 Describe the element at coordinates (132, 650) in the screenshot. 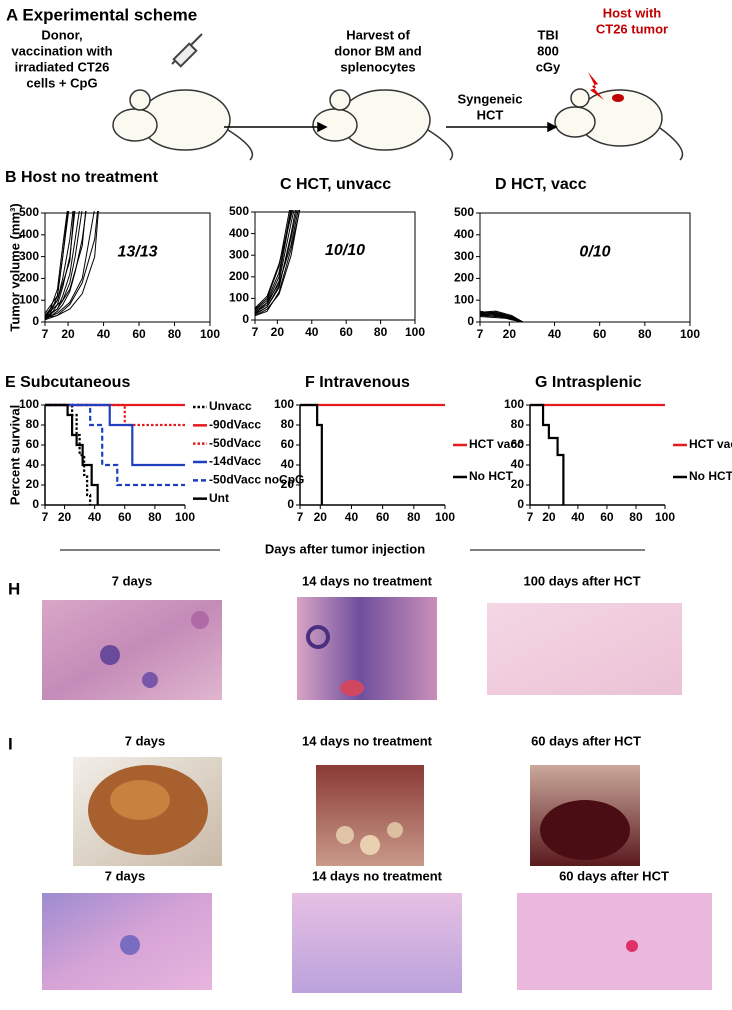

I see `histology-lung-7d` at that location.